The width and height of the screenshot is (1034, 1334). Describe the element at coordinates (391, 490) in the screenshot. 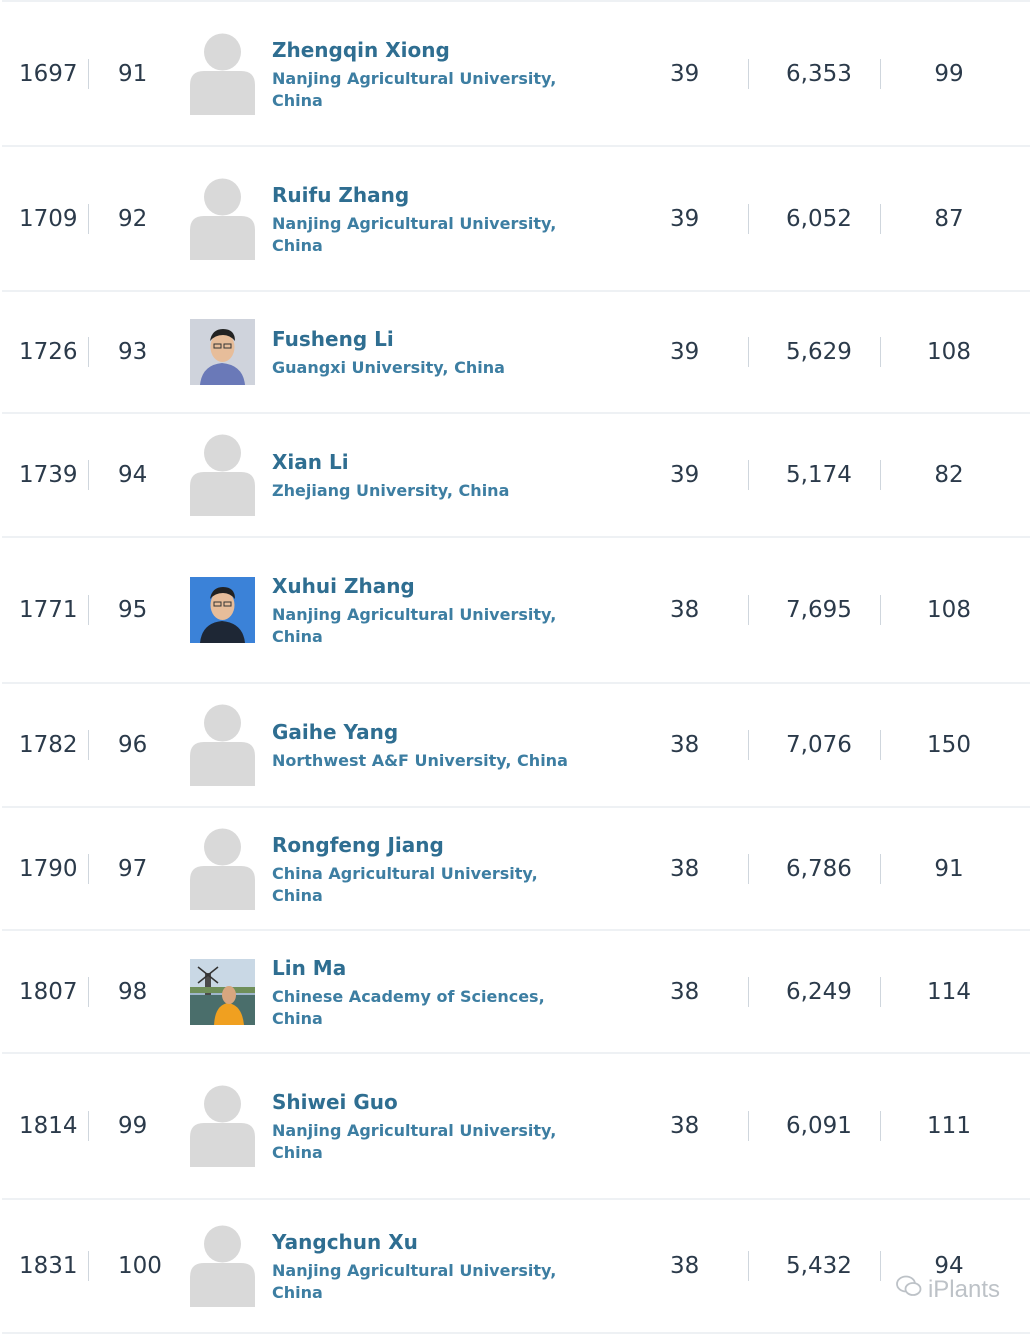

I see `institution-link: Zhejiang University, China` at that location.